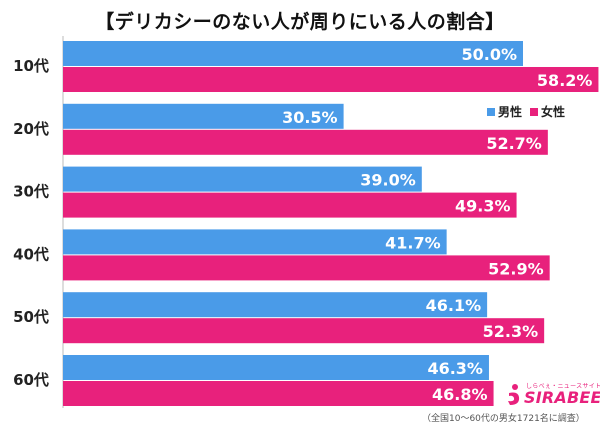 The height and width of the screenshot is (427, 600). Describe the element at coordinates (514, 143) in the screenshot. I see `data-label-female: 52.7%` at that location.